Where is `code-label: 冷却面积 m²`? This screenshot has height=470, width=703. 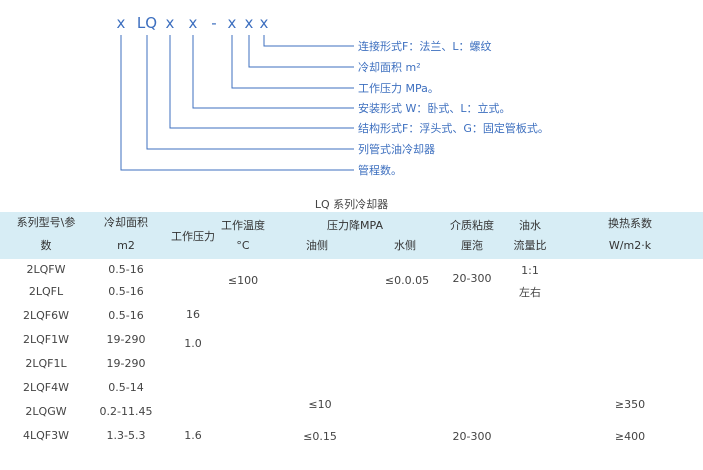 code-label: 冷却面积 m² is located at coordinates (389, 67).